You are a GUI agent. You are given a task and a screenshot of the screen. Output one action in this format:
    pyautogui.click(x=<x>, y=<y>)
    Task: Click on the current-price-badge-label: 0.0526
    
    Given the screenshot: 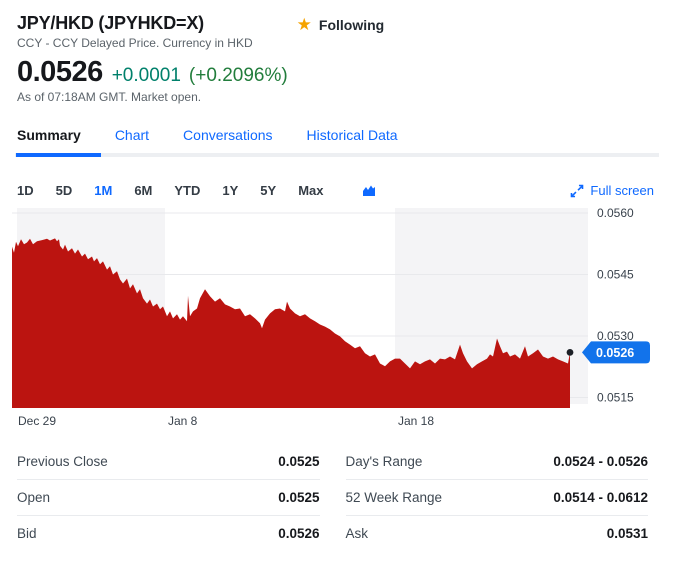 What is the action you would take?
    pyautogui.click(x=615, y=353)
    